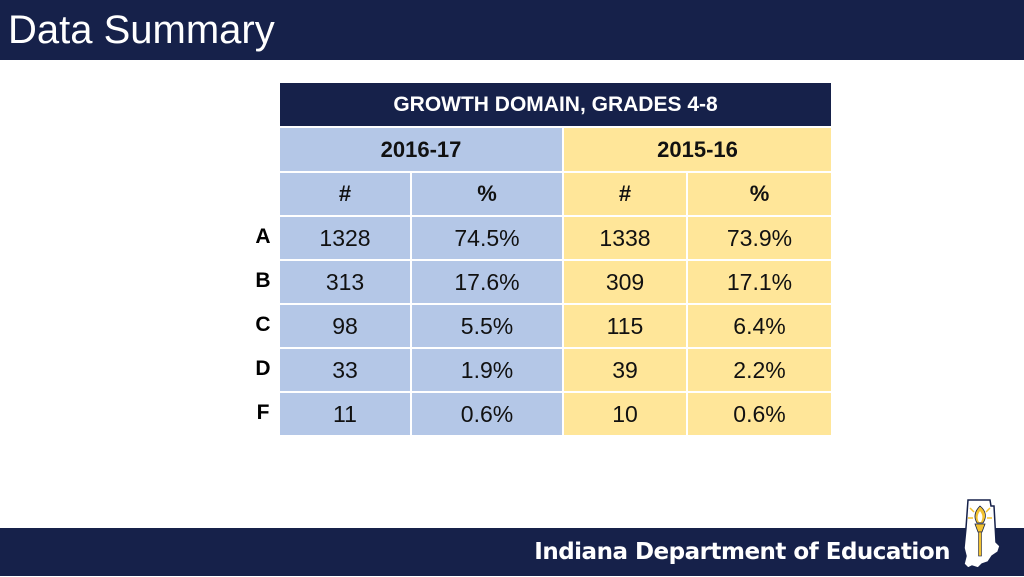 The image size is (1024, 577). What do you see at coordinates (263, 324) in the screenshot?
I see `grade-label-c: C` at bounding box center [263, 324].